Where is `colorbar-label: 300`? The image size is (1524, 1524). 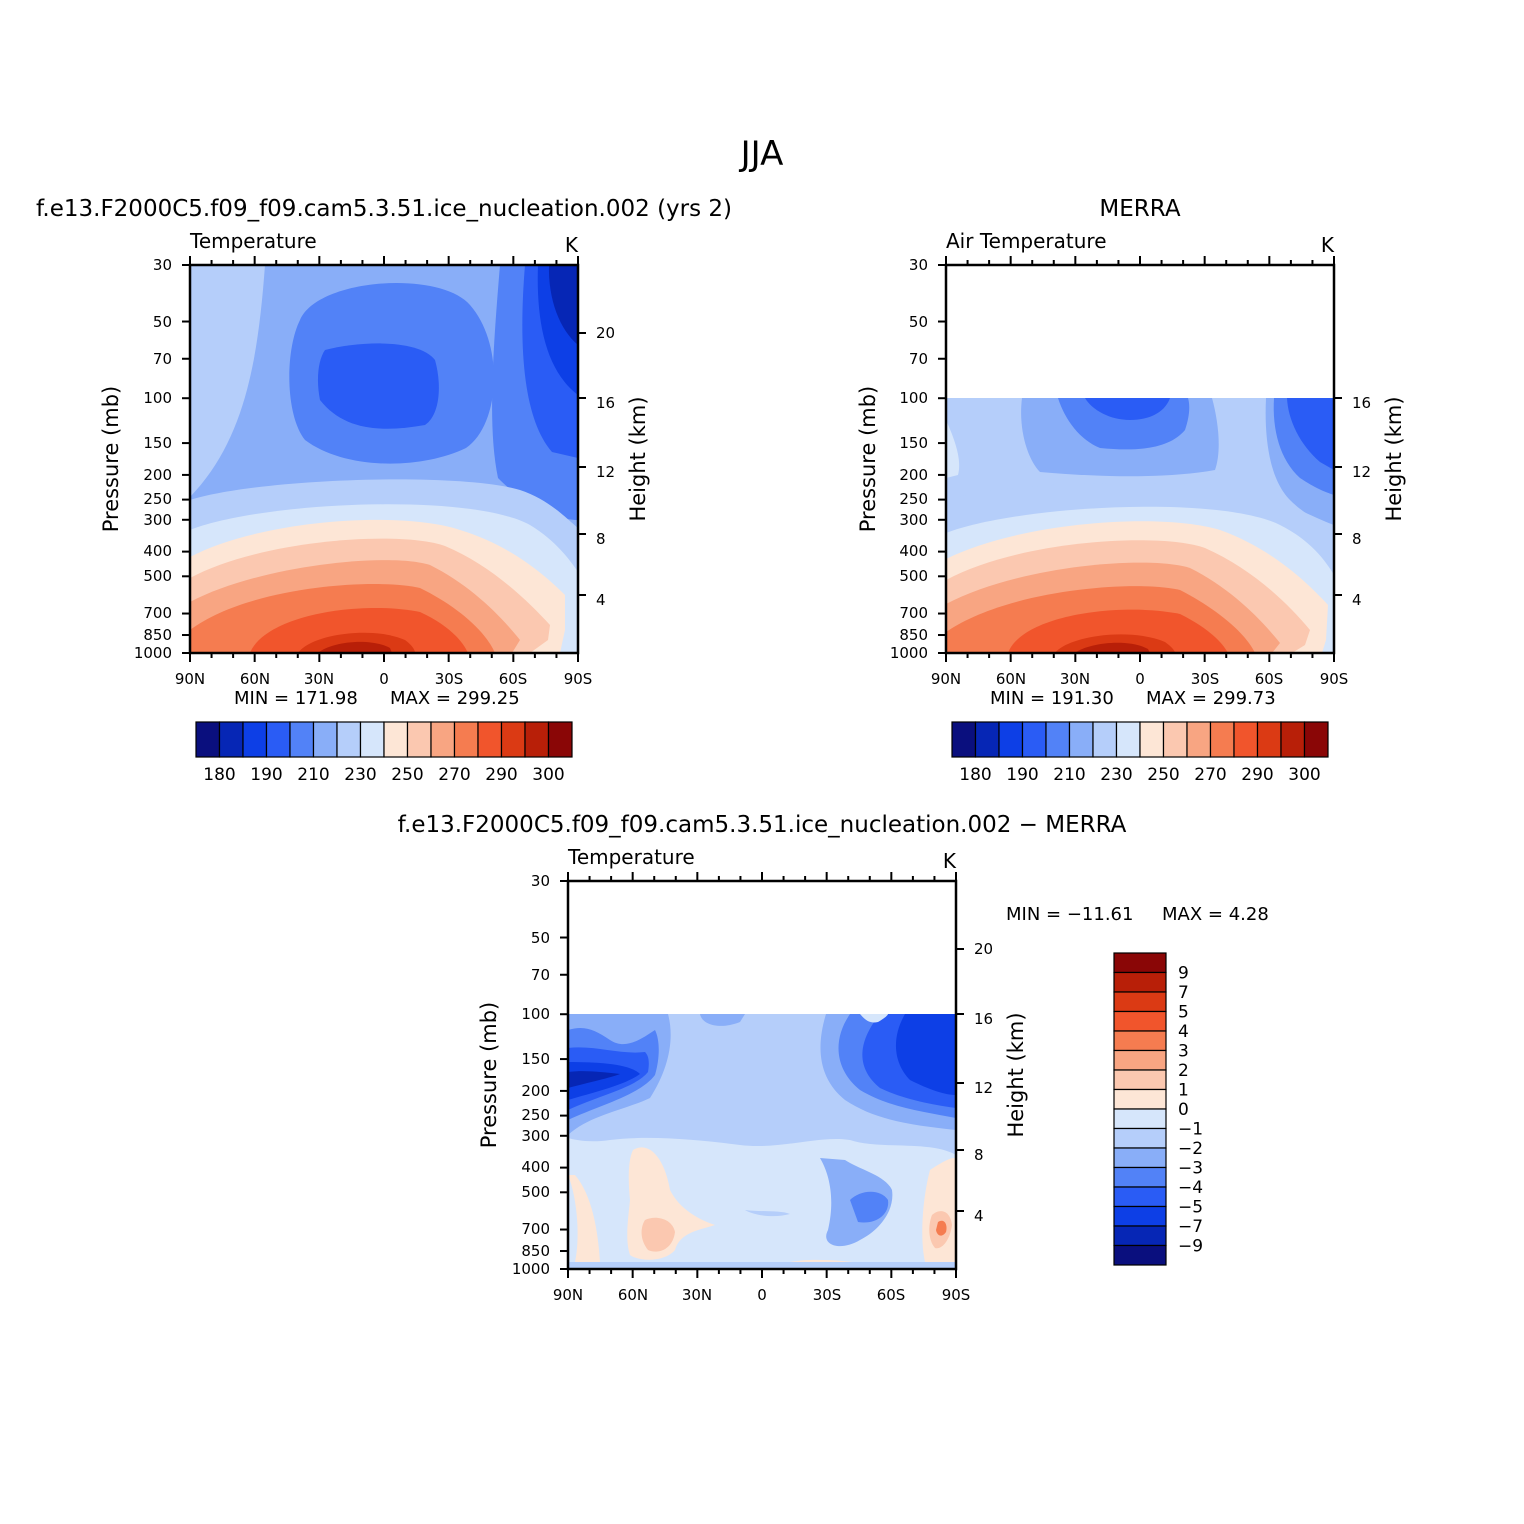 colorbar-label: 300 is located at coordinates (548, 775).